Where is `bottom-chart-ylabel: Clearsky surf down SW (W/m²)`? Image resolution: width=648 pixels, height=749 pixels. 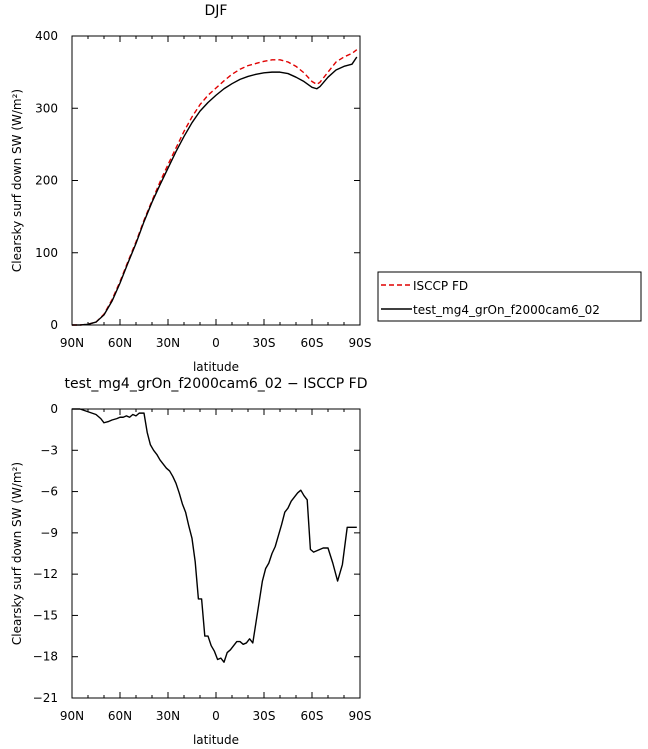 bottom-chart-ylabel: Clearsky surf down SW (W/m²) is located at coordinates (17, 553).